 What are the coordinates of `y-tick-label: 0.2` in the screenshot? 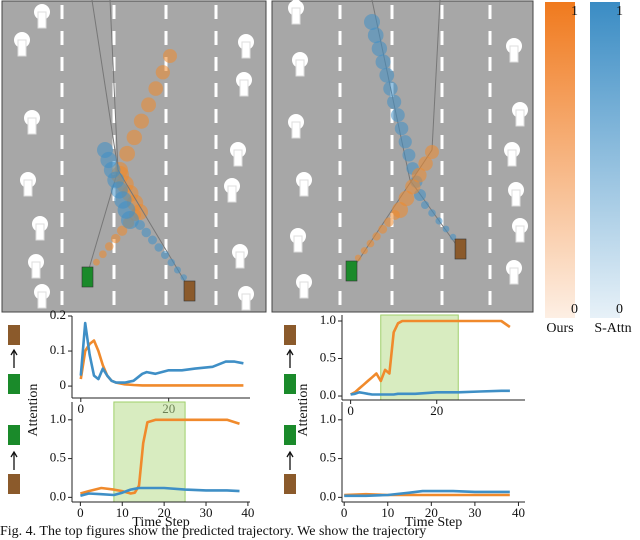 It's located at (58, 314).